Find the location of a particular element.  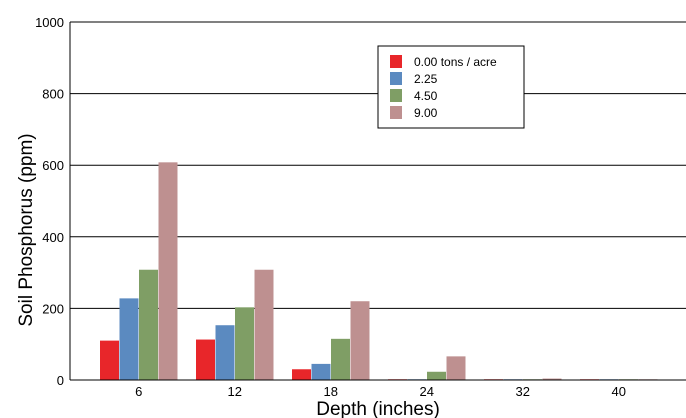

x-tick-label: 12 is located at coordinates (235, 391).